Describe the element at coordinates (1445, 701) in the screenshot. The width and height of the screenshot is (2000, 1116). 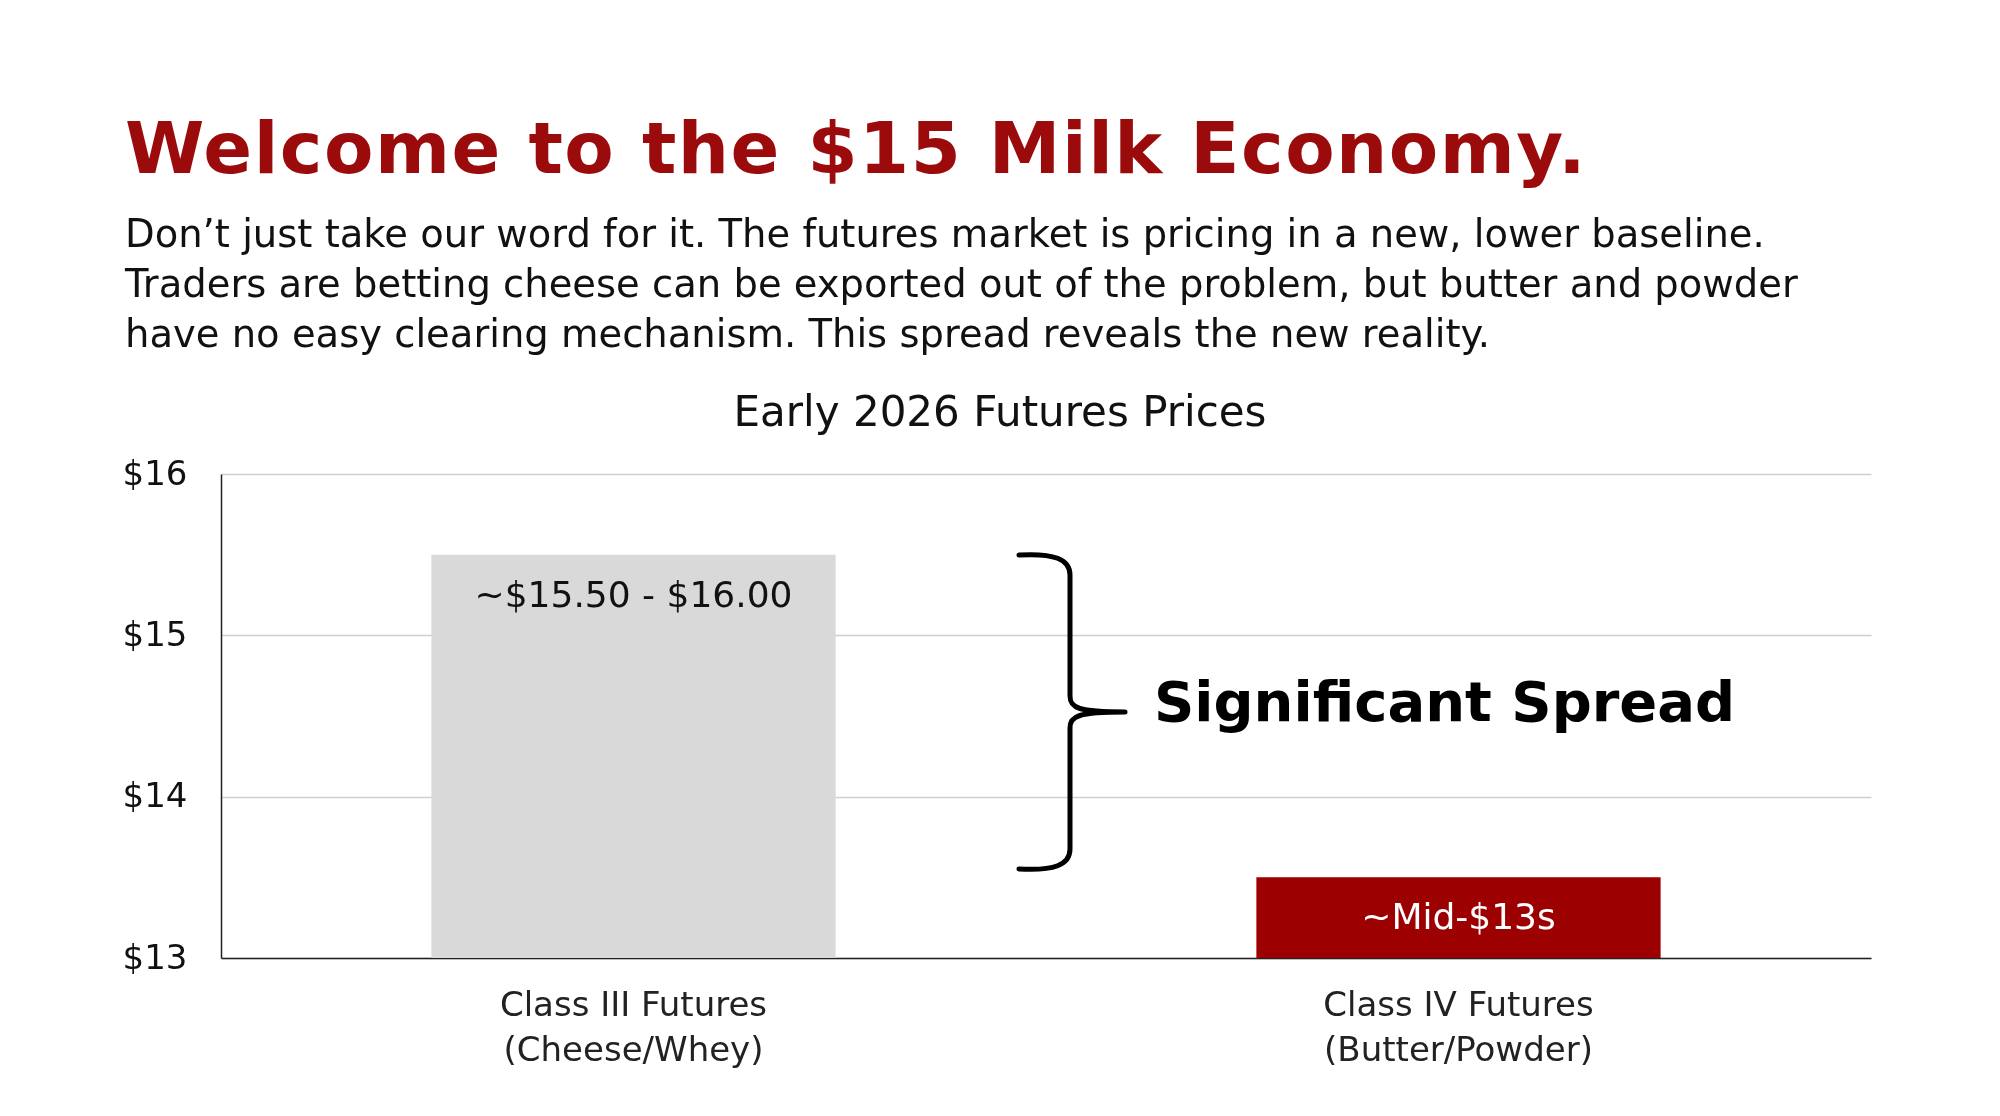
I see `annotation: Significant Spread` at that location.